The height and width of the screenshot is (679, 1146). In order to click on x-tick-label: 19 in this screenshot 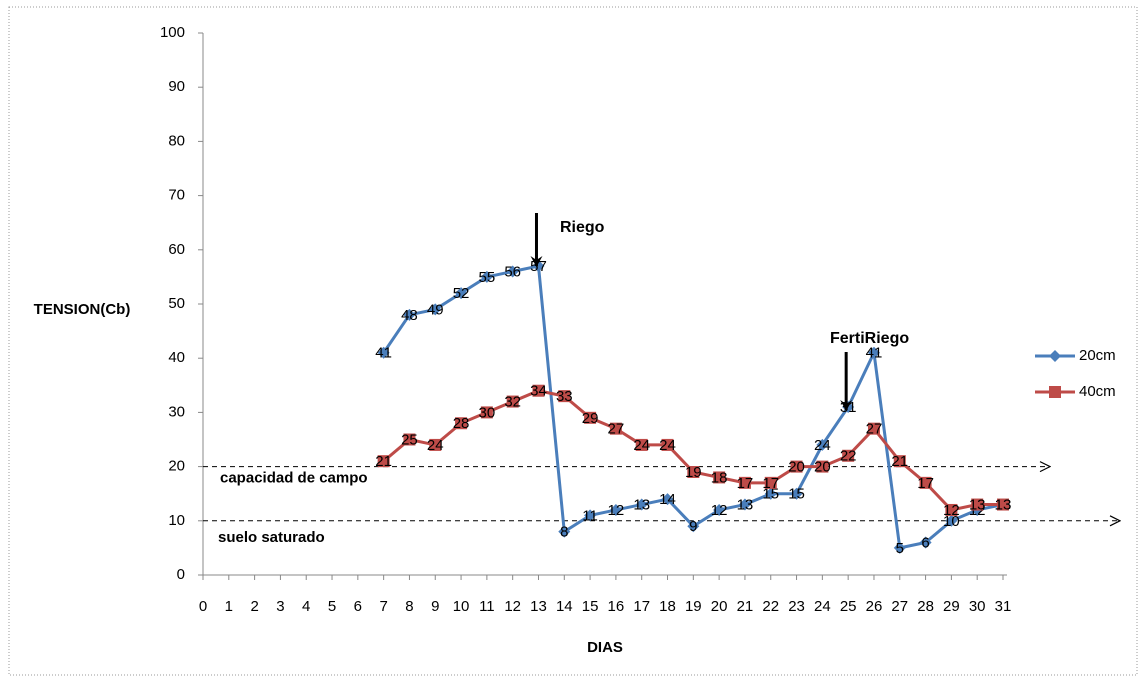, I will do `click(693, 606)`.